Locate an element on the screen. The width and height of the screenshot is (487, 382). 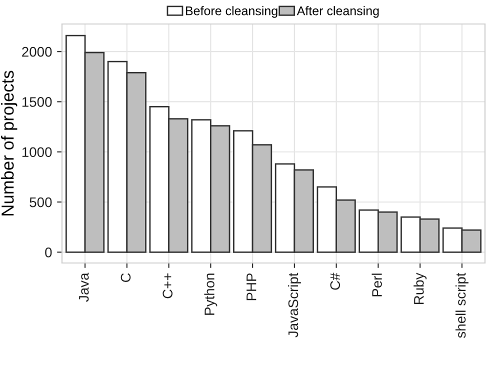
x-tick-label: Java is located at coordinates (84, 287).